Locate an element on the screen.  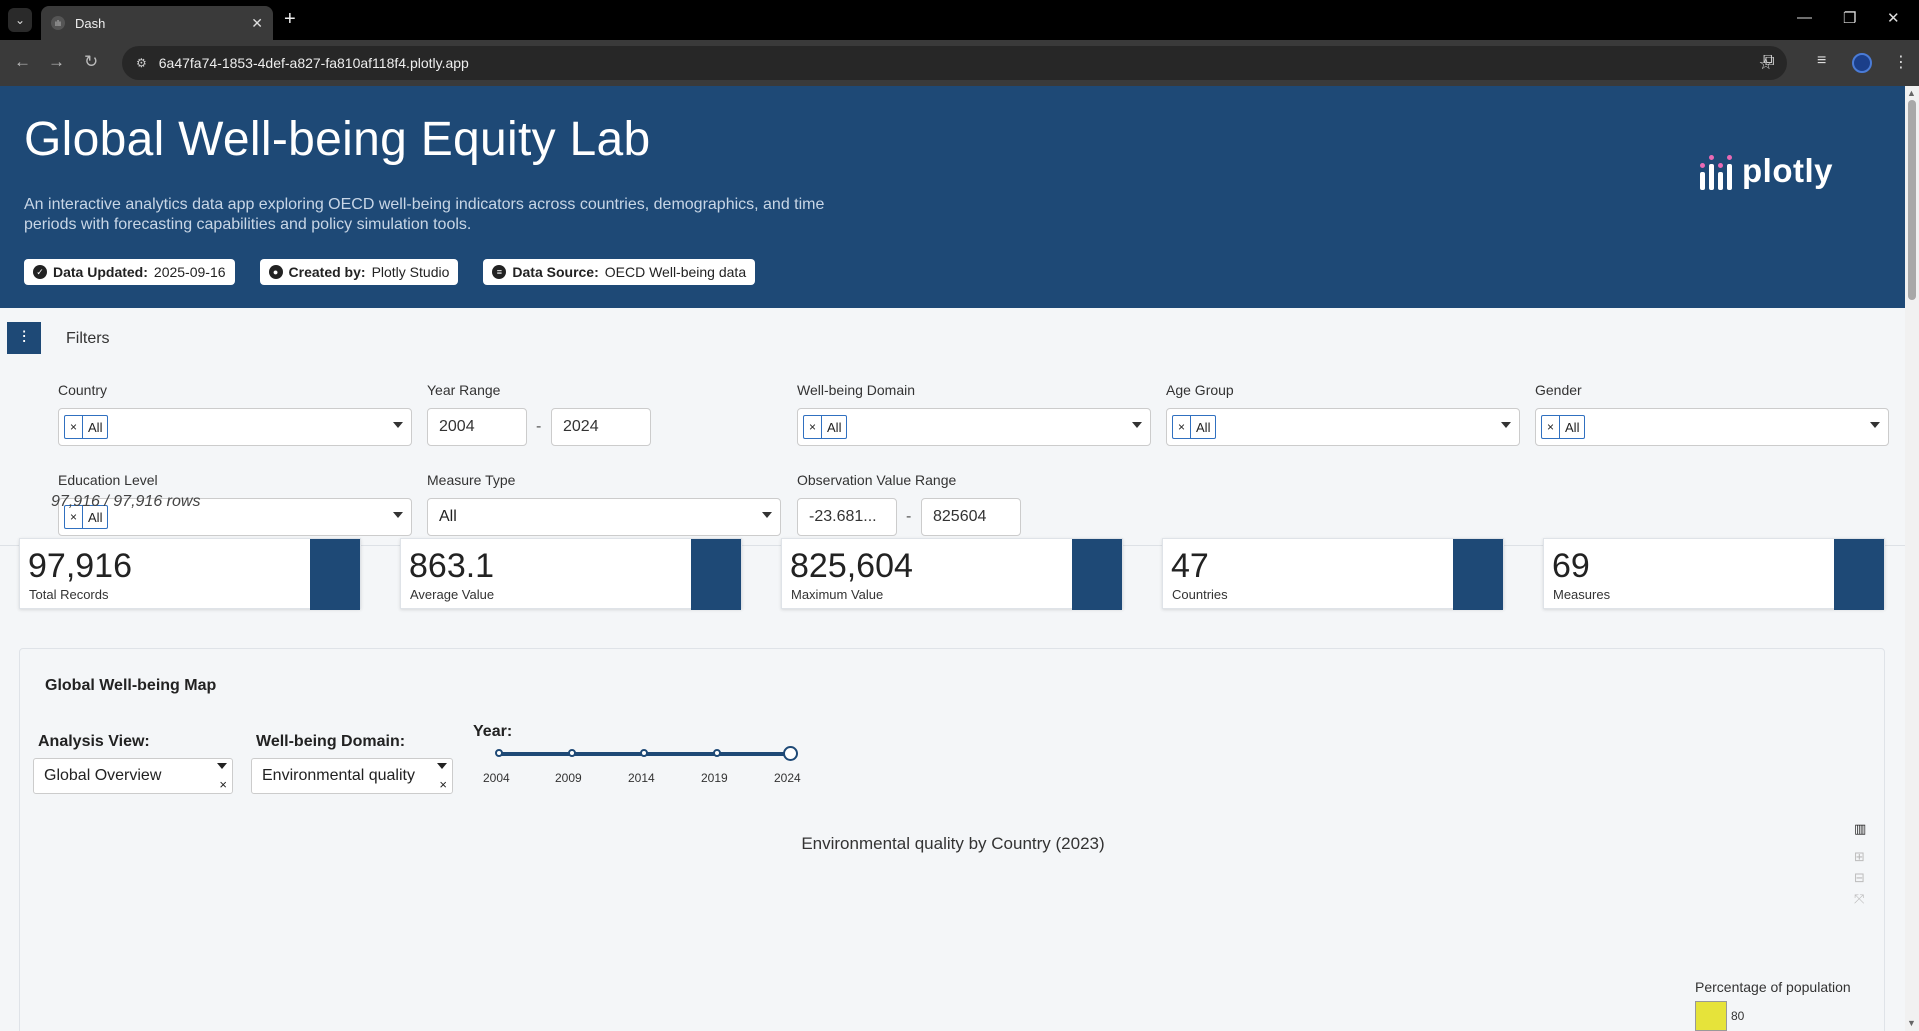
browser-tab: ılı Dash ✕ is located at coordinates (157, 23).